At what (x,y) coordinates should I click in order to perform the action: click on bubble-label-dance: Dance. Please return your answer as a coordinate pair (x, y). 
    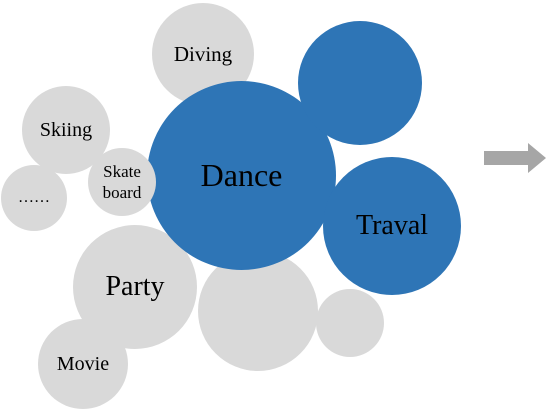
    Looking at the image, I should click on (241, 175).